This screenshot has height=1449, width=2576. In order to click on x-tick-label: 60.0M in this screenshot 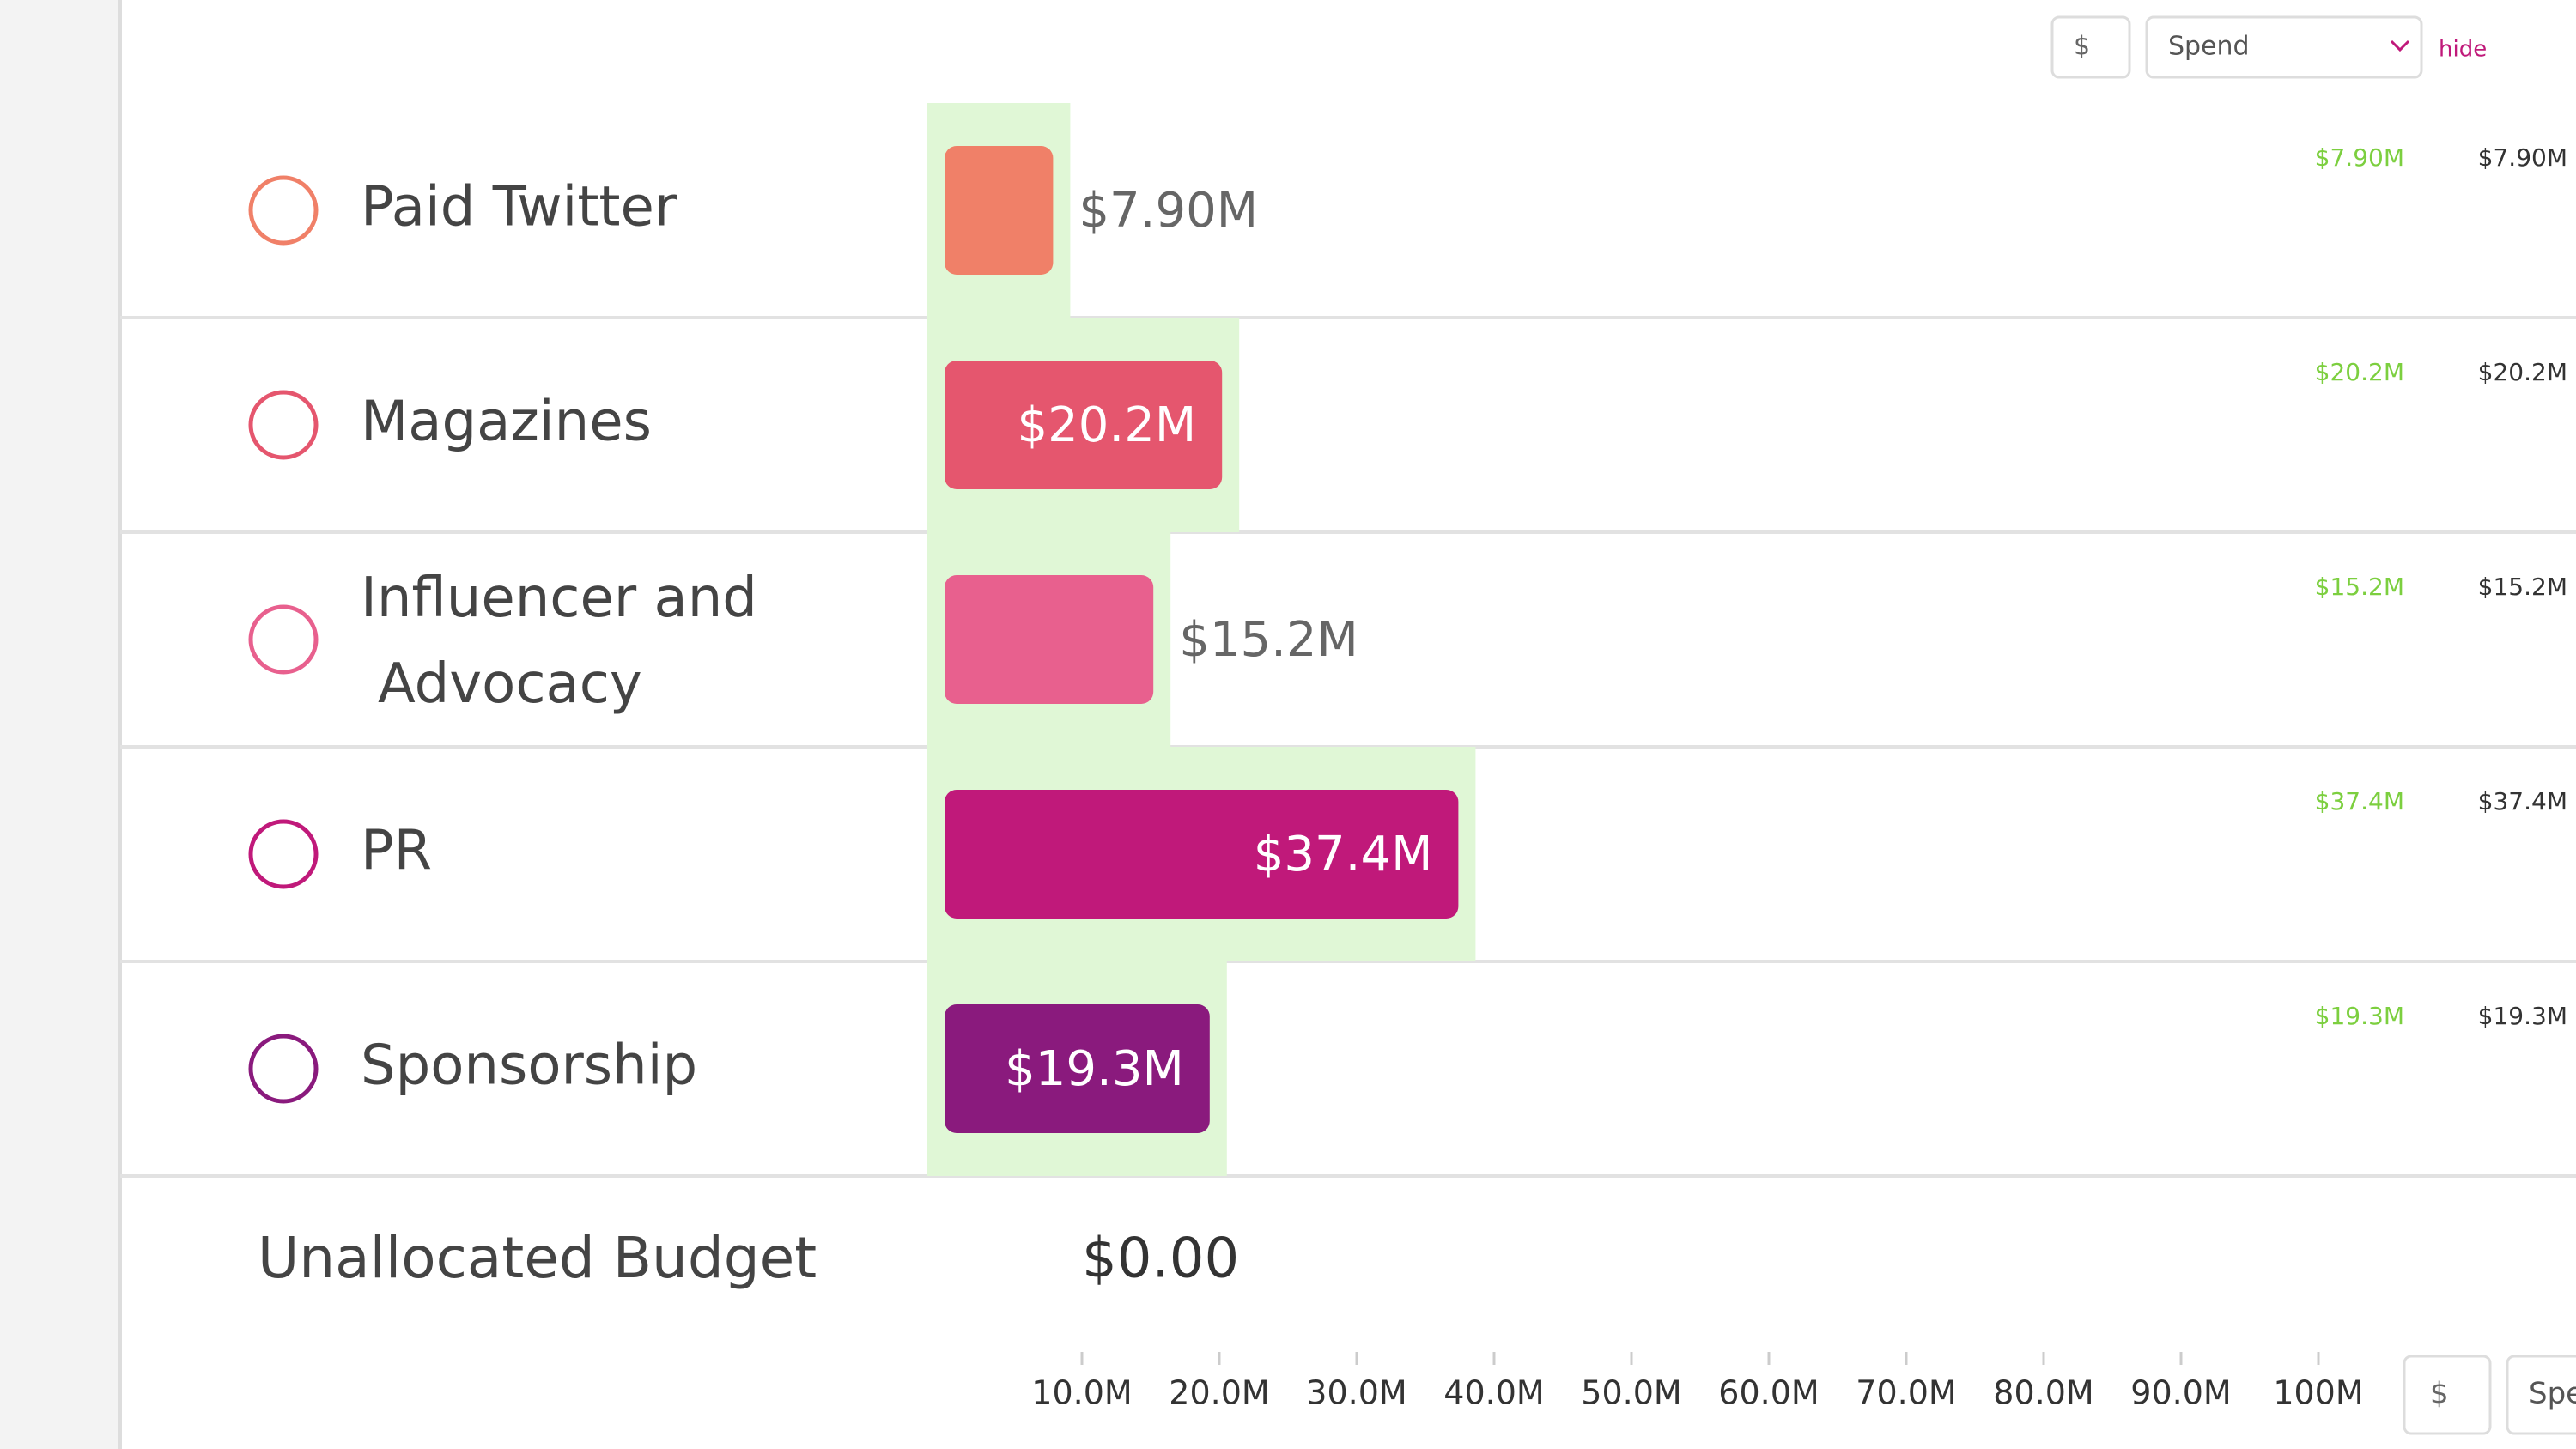, I will do `click(1769, 1393)`.